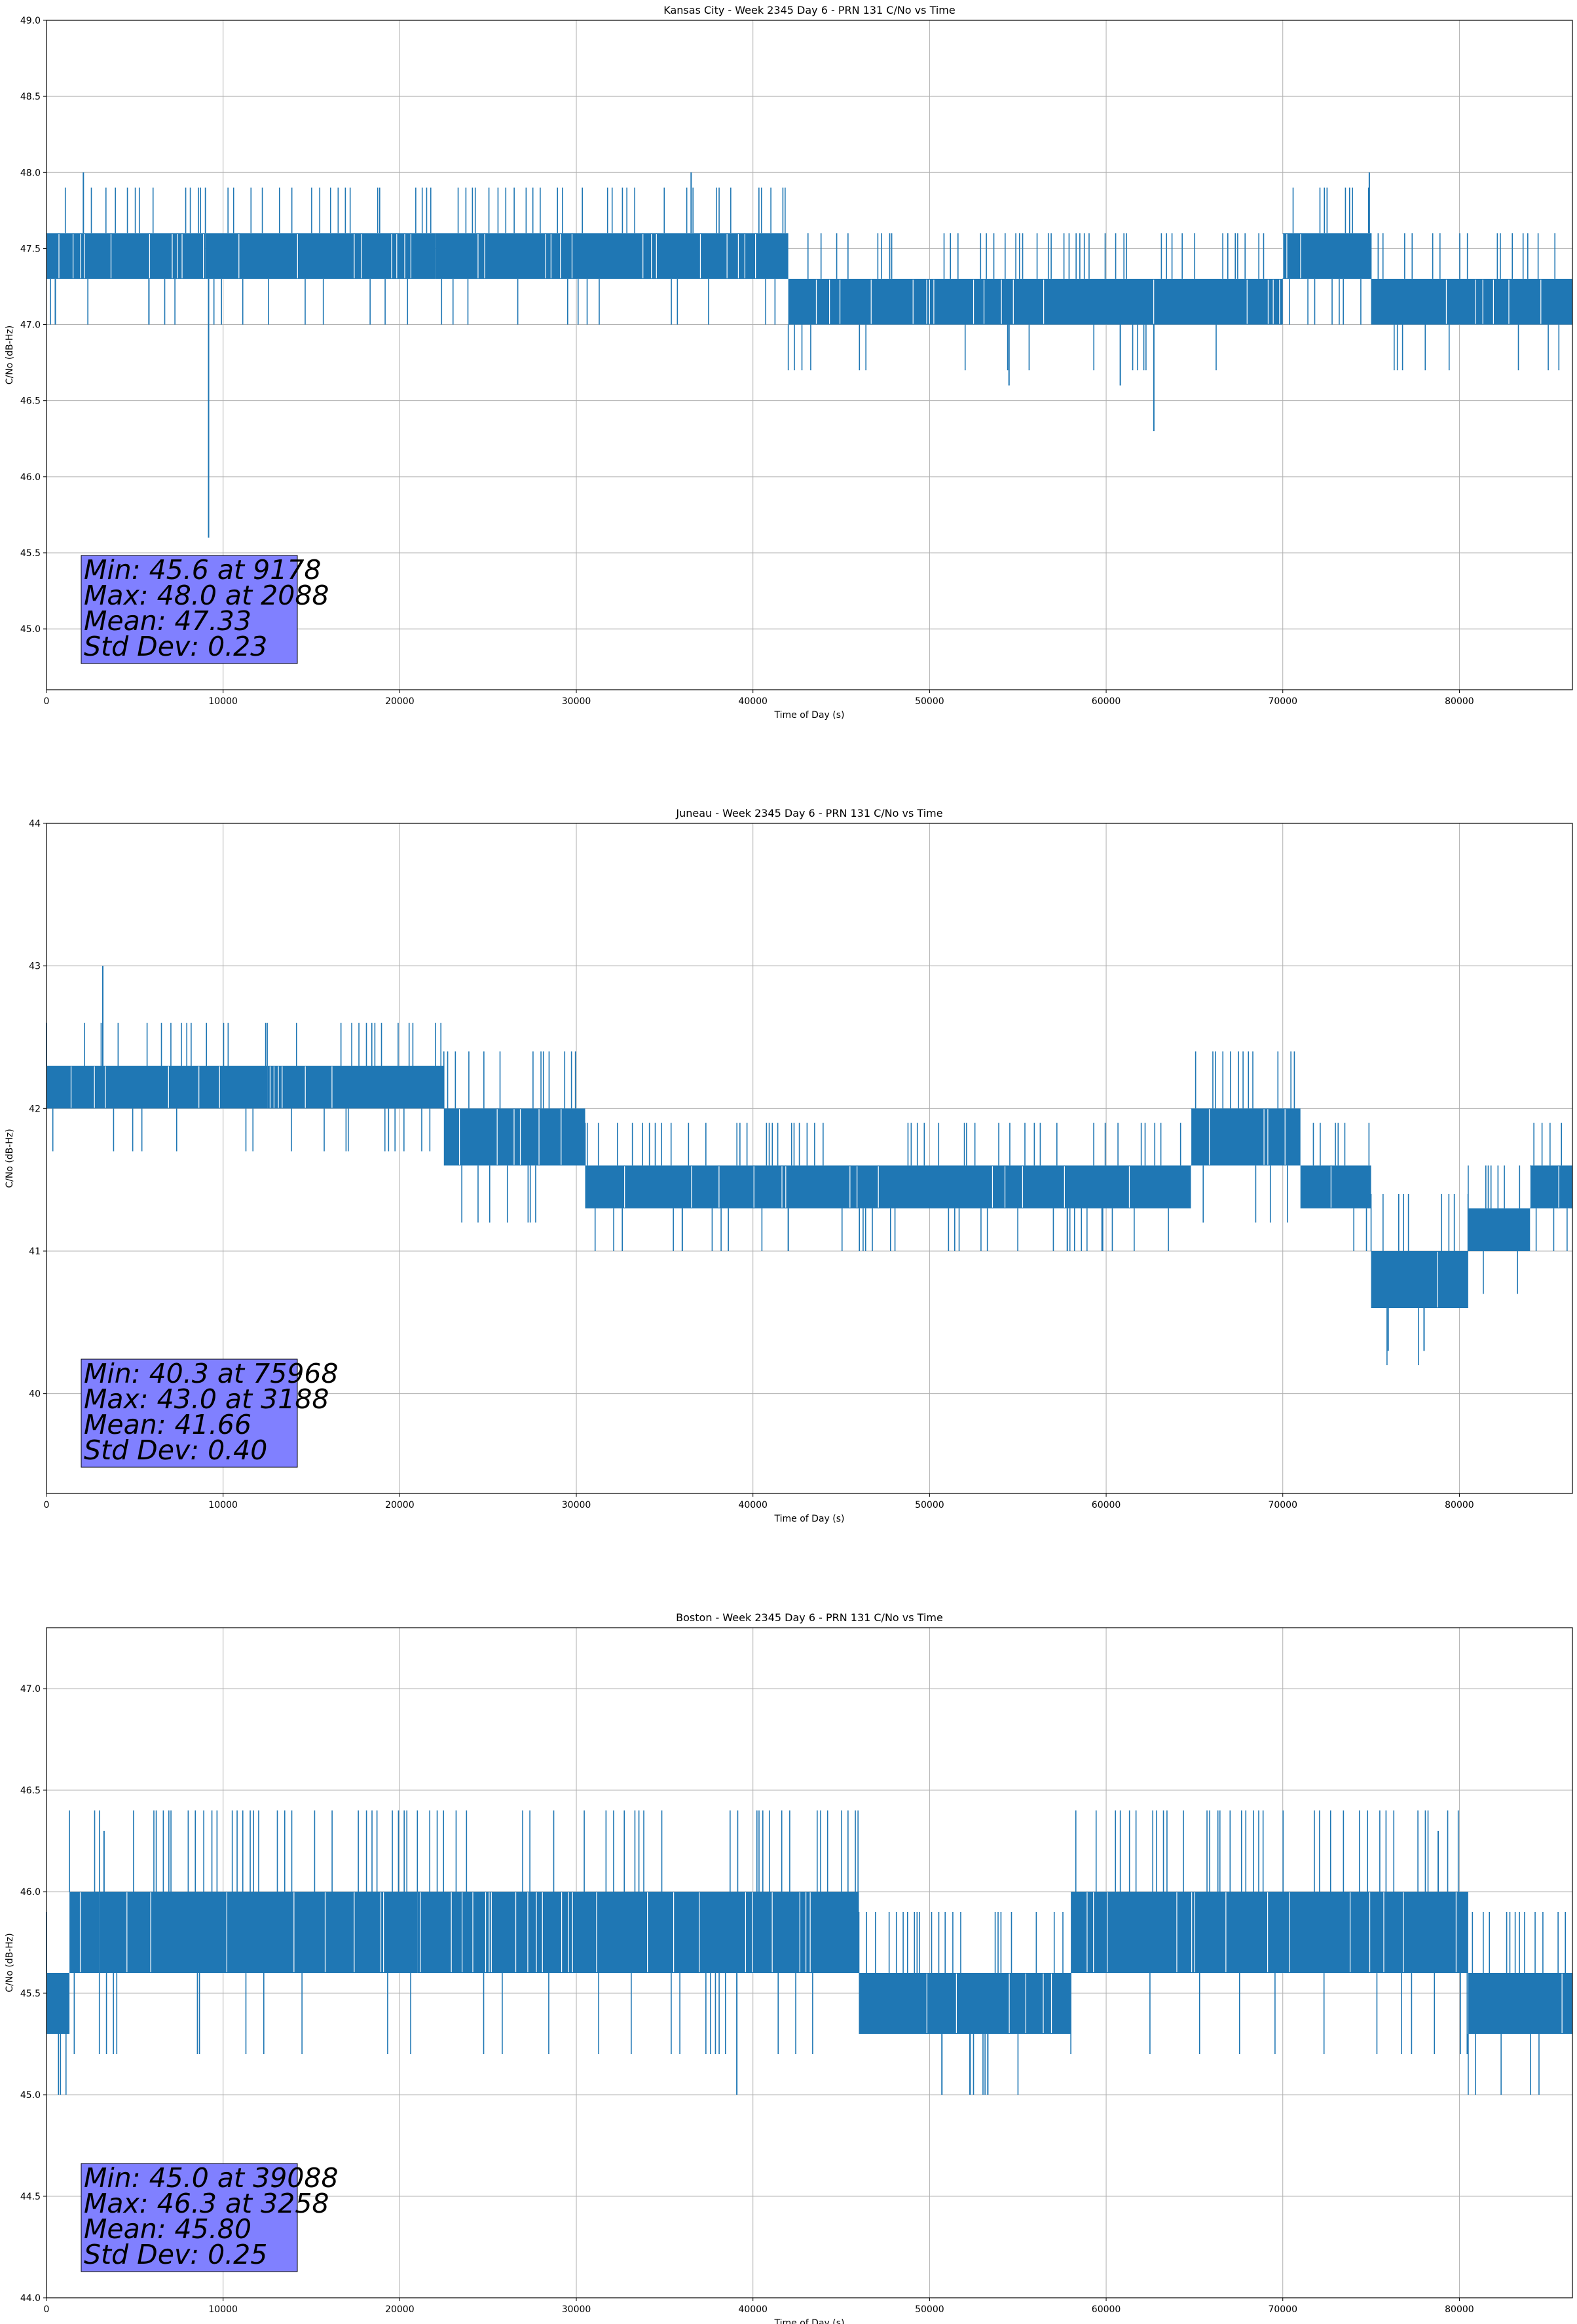  Describe the element at coordinates (30, 249) in the screenshot. I see `y-tick-label: 47.5` at that location.